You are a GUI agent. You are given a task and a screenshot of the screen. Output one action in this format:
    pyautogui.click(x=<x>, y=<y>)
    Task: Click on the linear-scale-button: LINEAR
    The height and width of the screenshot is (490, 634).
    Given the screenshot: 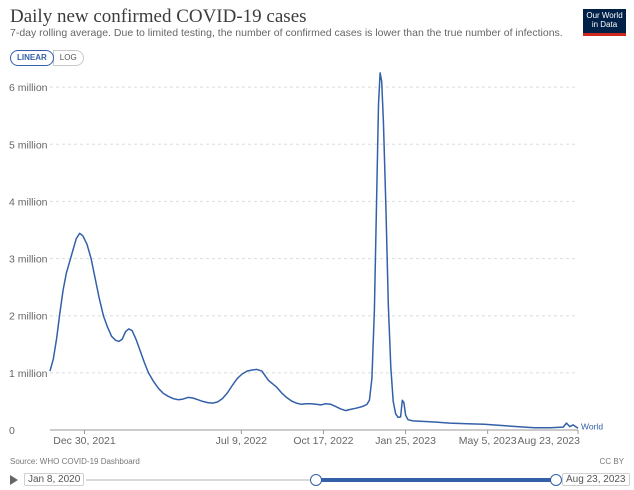 What is the action you would take?
    pyautogui.click(x=32, y=58)
    